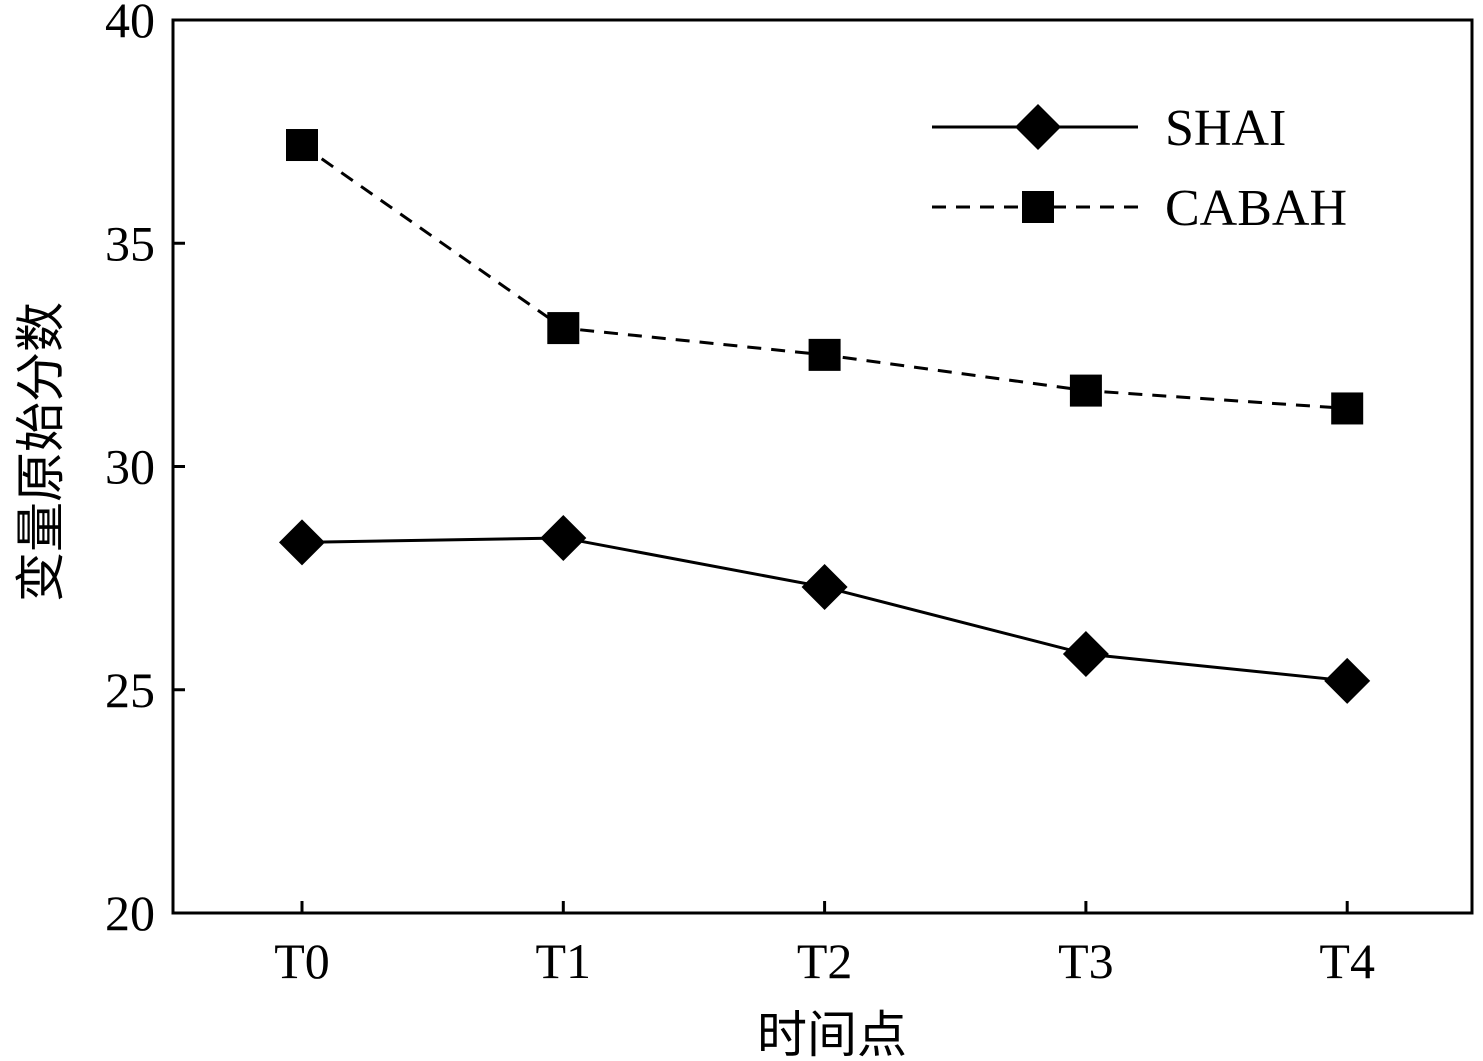  Describe the element at coordinates (130, 913) in the screenshot. I see `y-tick-label: 20` at that location.